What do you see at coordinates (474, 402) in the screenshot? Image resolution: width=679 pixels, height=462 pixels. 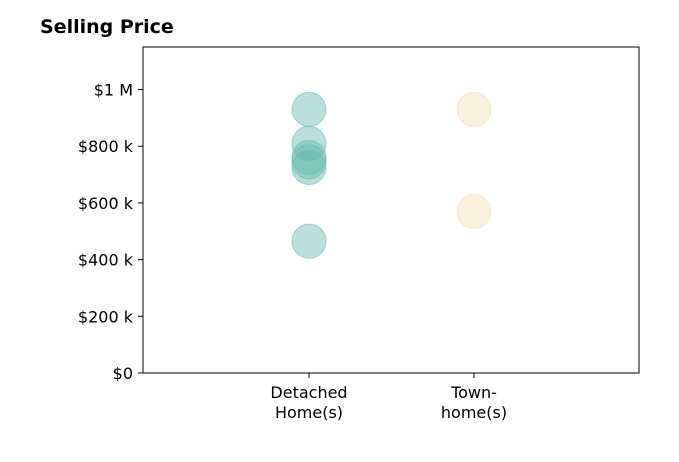 I see `x-tick-label: Town-home(s)` at bounding box center [474, 402].